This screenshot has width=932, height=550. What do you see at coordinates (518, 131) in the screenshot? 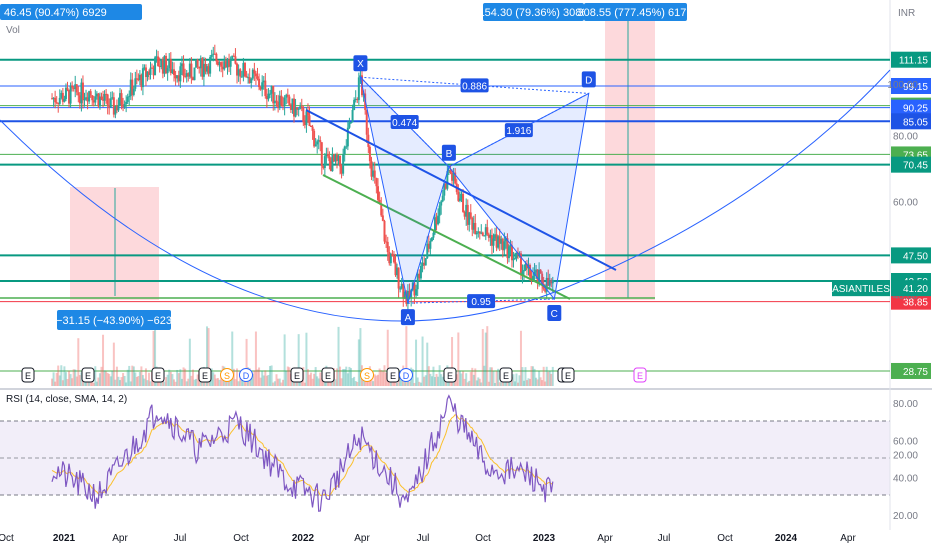
I see `svg-text: 1.916` at bounding box center [518, 131].